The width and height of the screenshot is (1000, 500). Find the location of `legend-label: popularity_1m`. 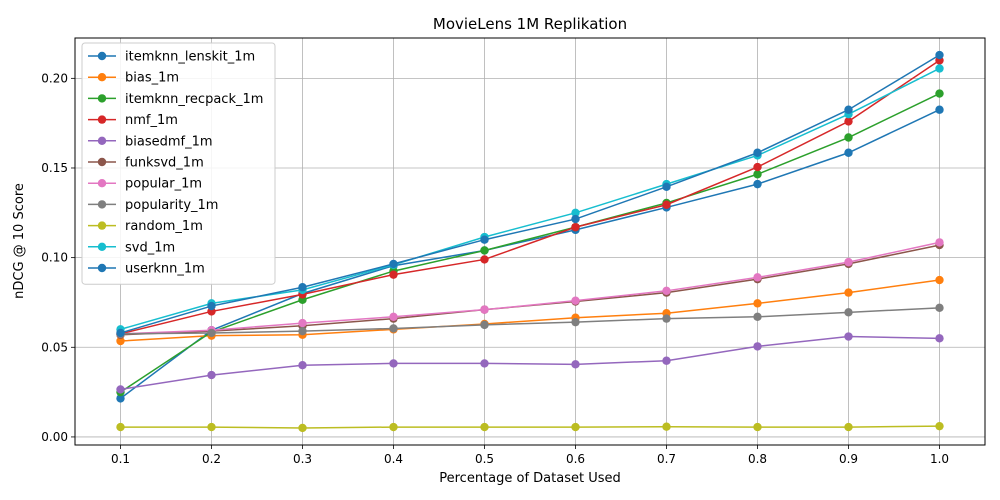

legend-label: popularity_1m is located at coordinates (171, 205).